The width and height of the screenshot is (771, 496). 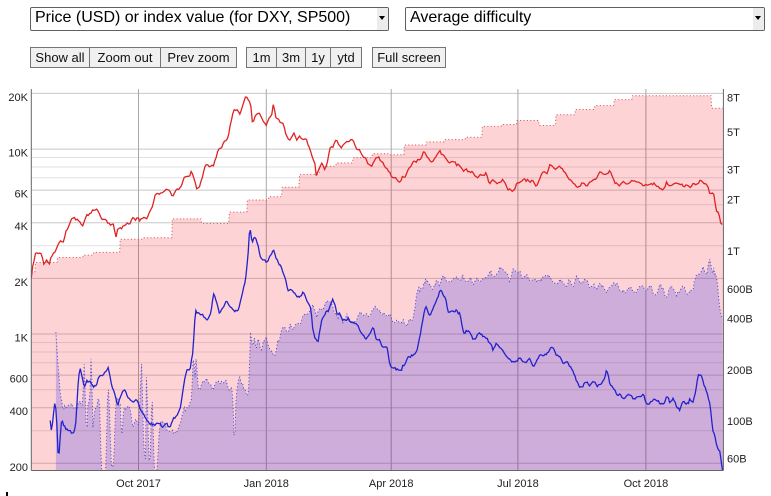 What do you see at coordinates (22, 195) in the screenshot?
I see `svg-text: 6K` at bounding box center [22, 195].